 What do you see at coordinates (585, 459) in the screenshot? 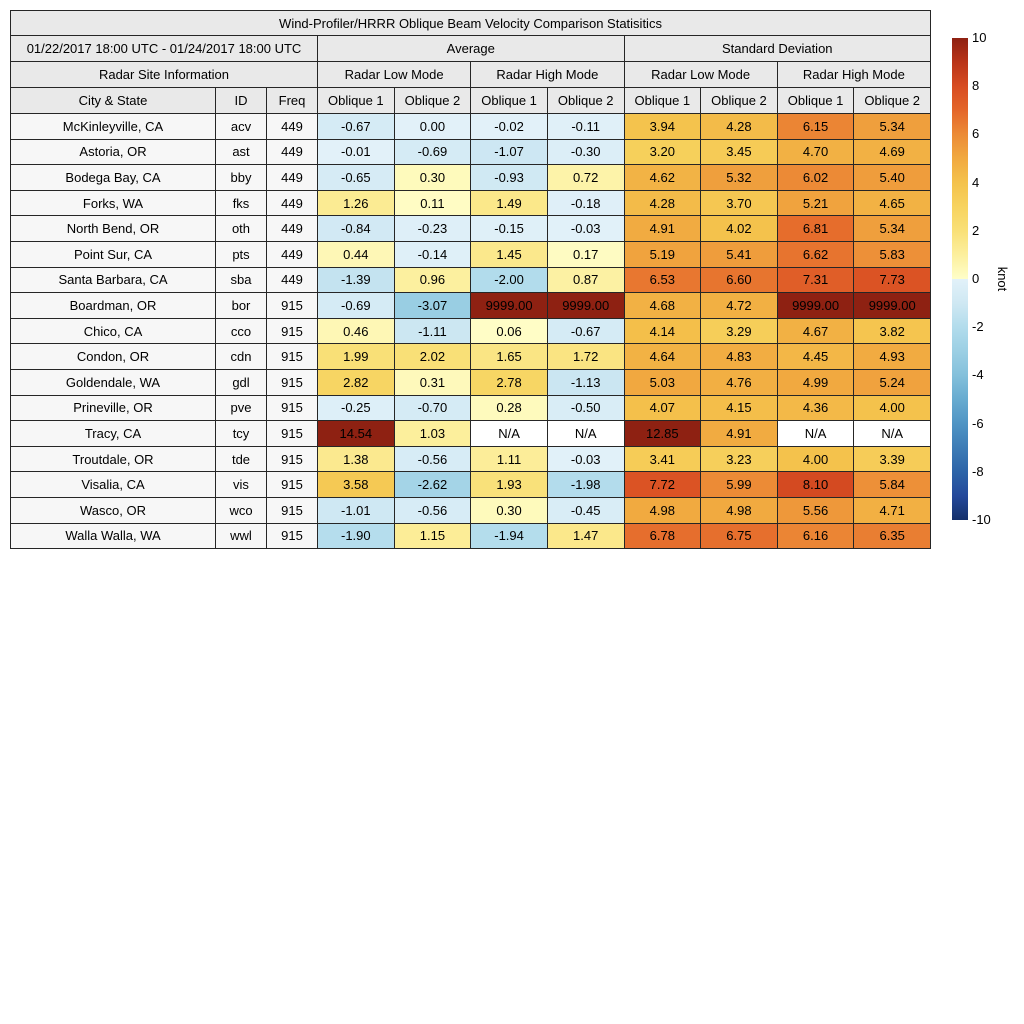
I see `value-cell: -0.03` at bounding box center [585, 459].